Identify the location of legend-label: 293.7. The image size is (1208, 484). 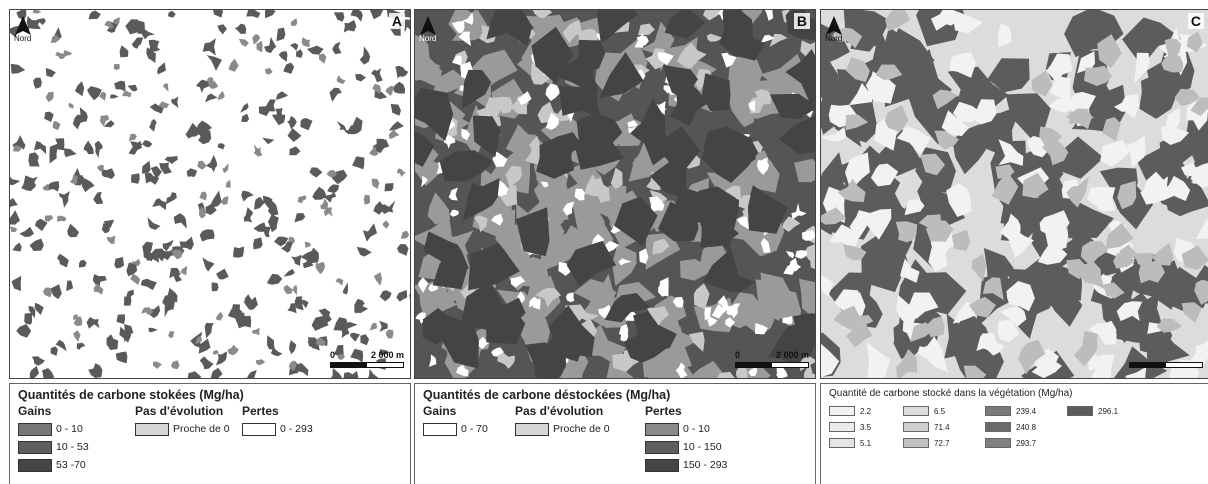
(1026, 443).